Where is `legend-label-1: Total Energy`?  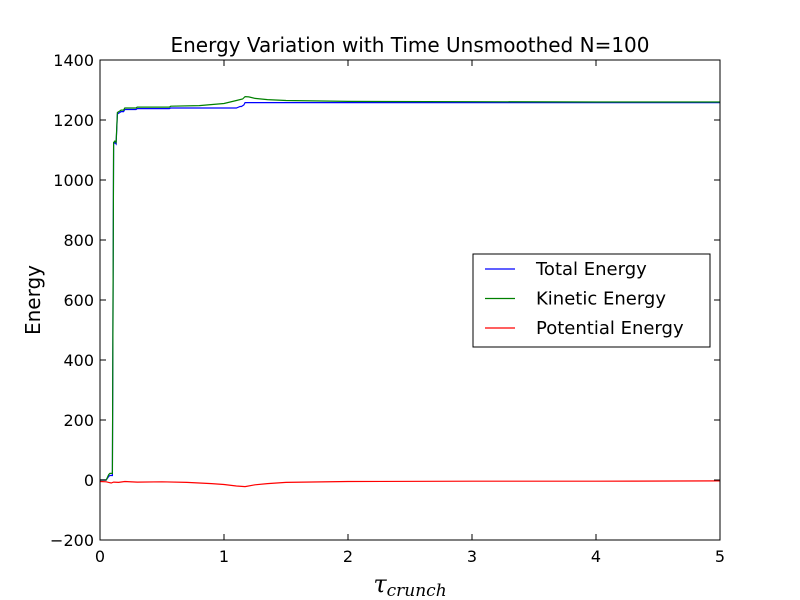 legend-label-1: Total Energy is located at coordinates (591, 269).